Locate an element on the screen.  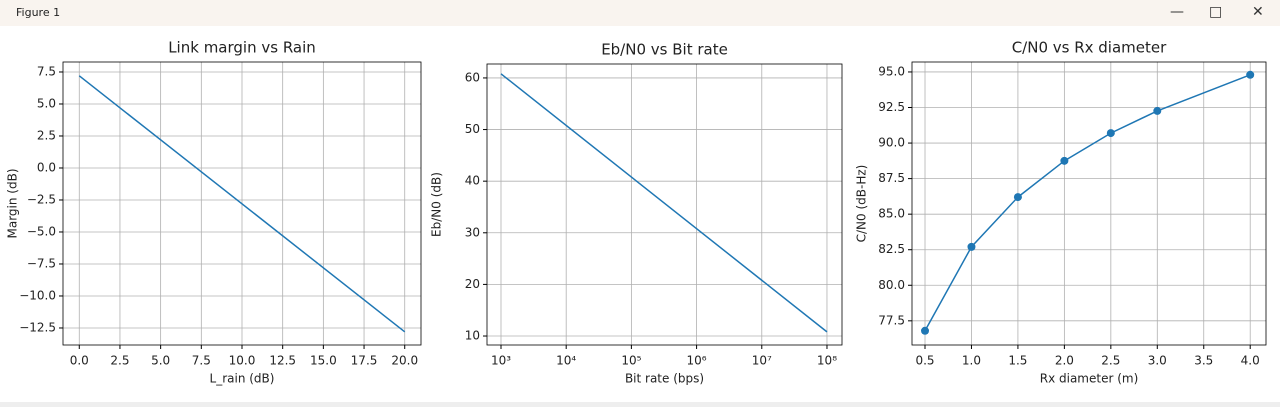
x-tick-label: 2.0 is located at coordinates (1064, 361).